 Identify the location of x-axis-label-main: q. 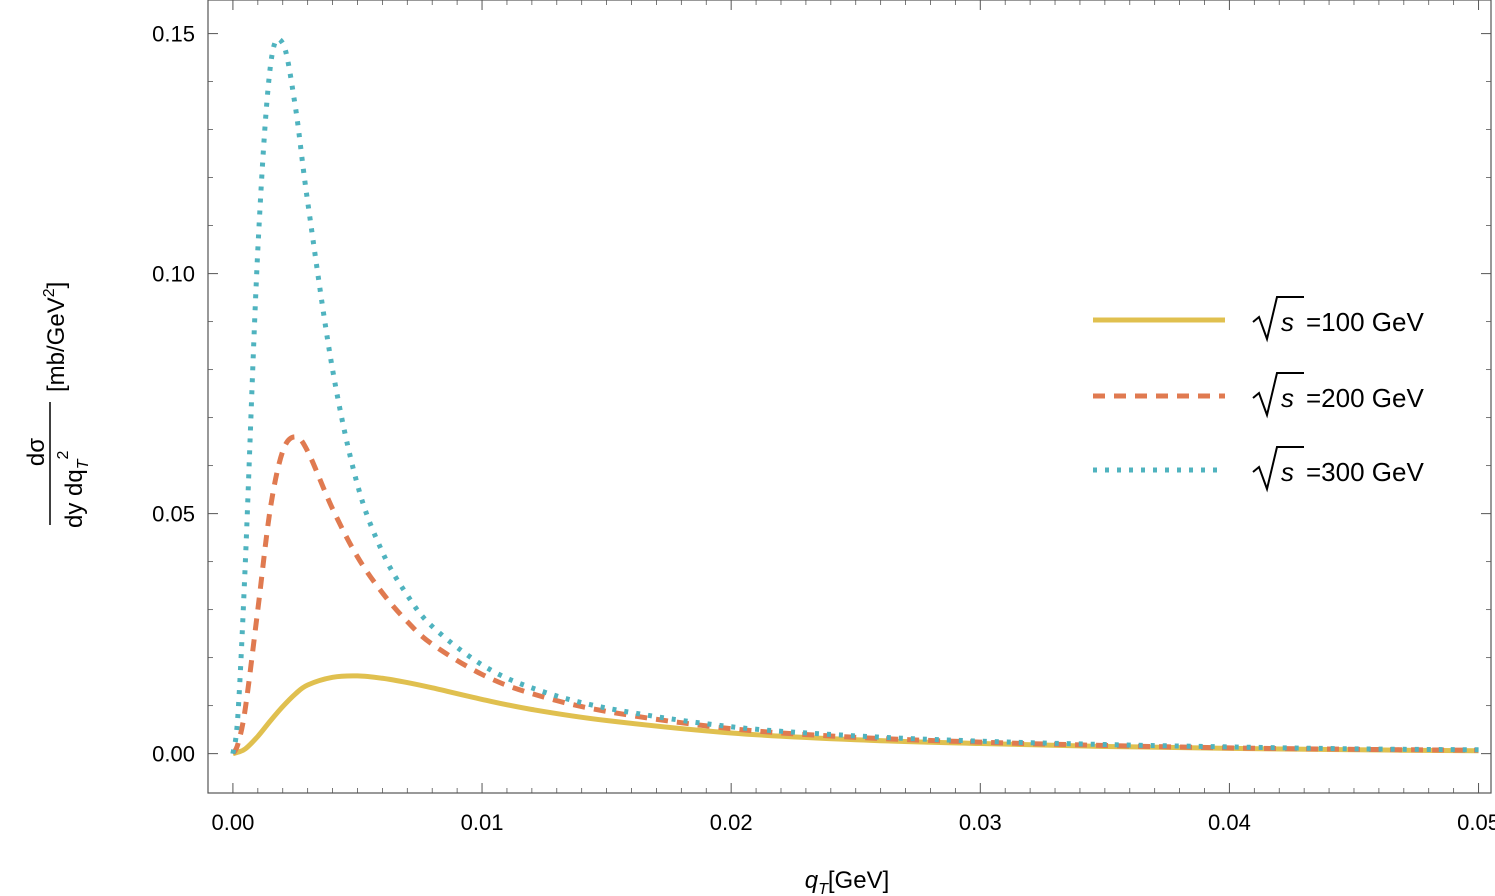
(812, 880).